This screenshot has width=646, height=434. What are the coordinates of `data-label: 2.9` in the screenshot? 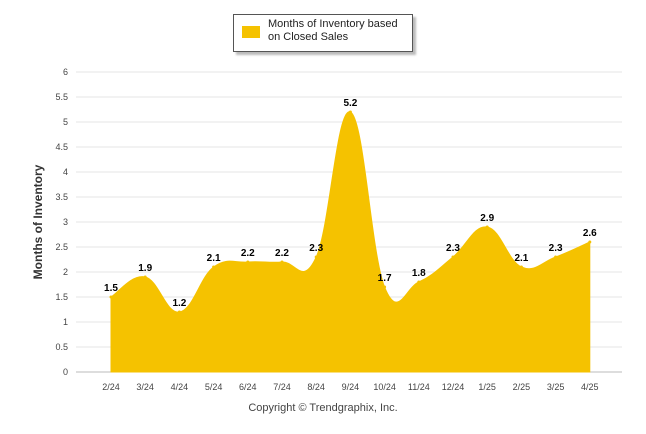 It's located at (487, 218).